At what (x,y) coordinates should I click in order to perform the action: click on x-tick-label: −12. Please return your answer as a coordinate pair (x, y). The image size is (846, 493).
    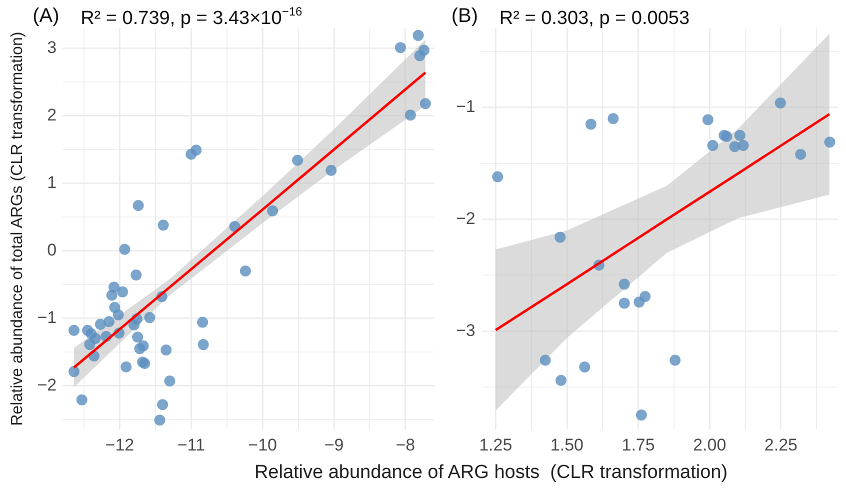
    Looking at the image, I should click on (119, 444).